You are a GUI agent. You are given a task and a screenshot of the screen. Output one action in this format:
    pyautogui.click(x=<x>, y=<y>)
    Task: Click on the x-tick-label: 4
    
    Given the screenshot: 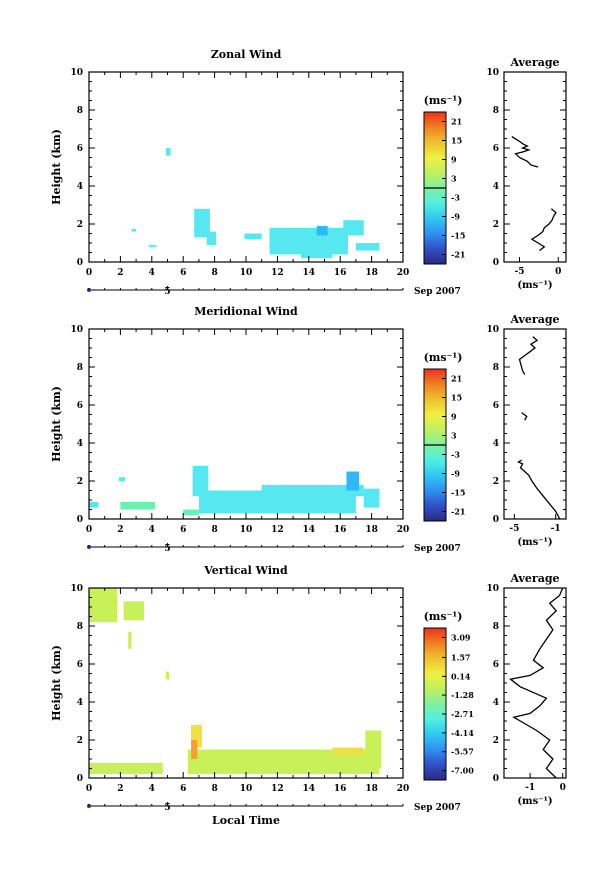 What is the action you would take?
    pyautogui.click(x=152, y=273)
    